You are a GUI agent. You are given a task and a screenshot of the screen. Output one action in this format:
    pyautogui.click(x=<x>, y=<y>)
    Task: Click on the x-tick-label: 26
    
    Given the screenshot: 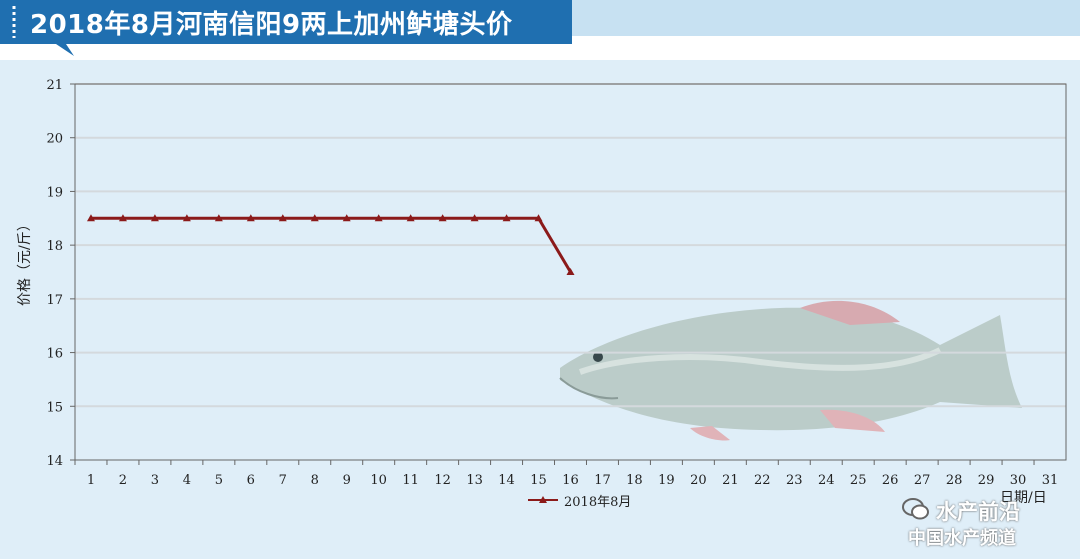 What is the action you would take?
    pyautogui.click(x=890, y=480)
    